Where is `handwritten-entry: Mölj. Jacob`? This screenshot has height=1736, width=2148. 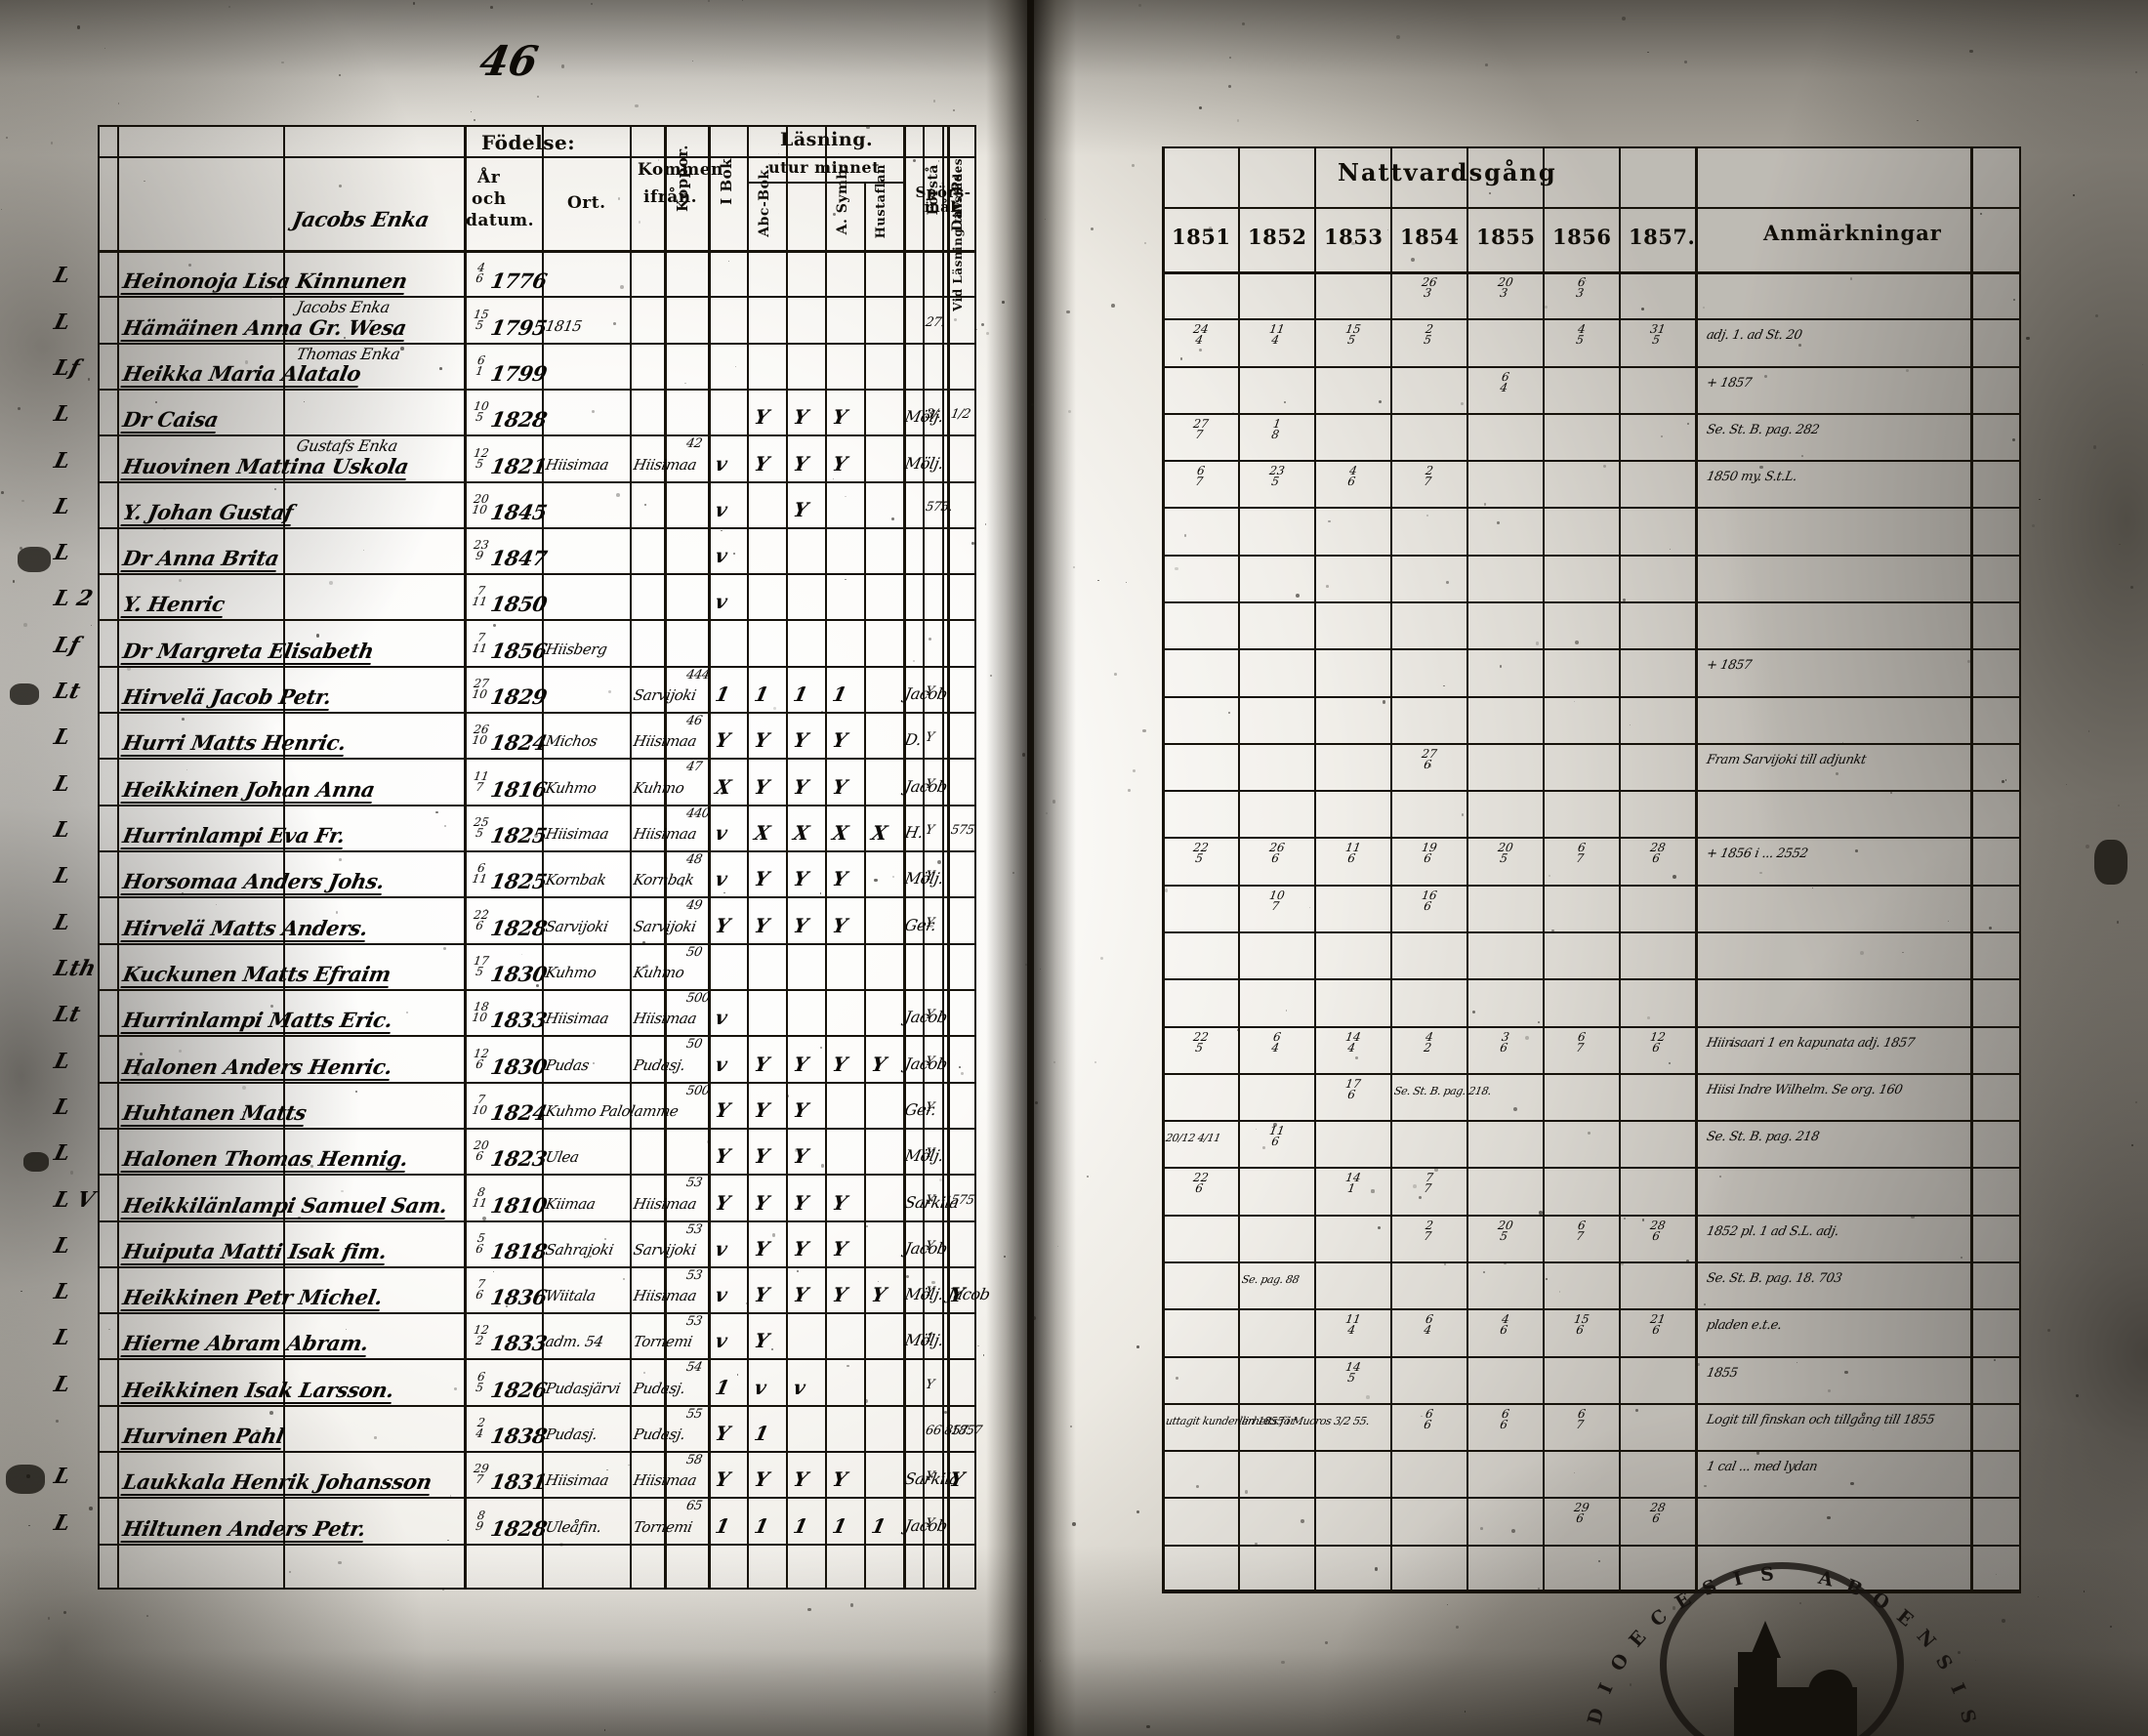
handwritten-entry: Mölj. Jacob is located at coordinates (947, 1294).